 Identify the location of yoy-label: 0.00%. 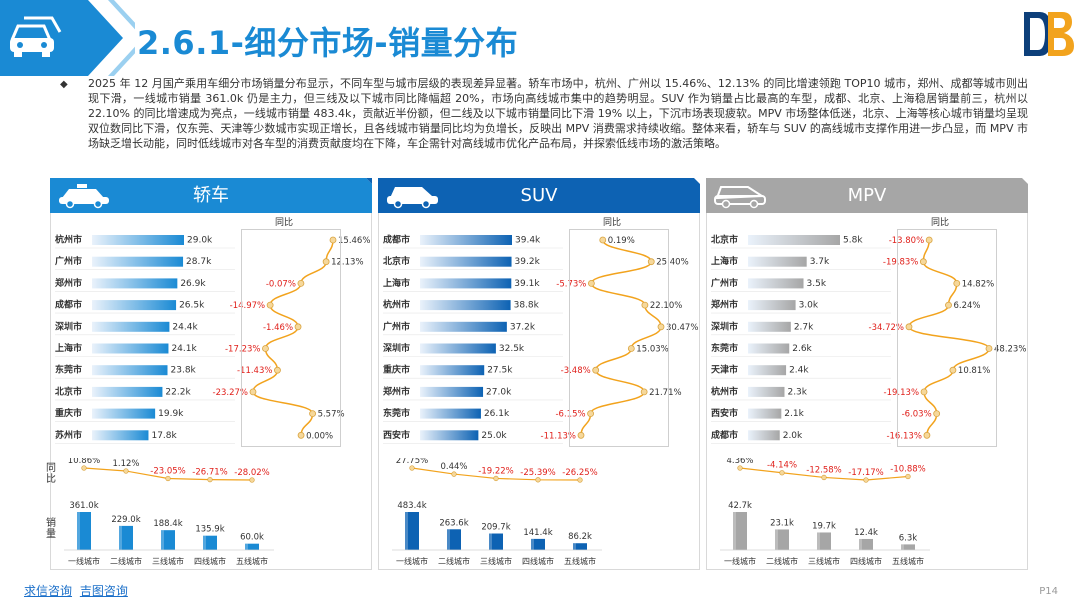
(319, 436).